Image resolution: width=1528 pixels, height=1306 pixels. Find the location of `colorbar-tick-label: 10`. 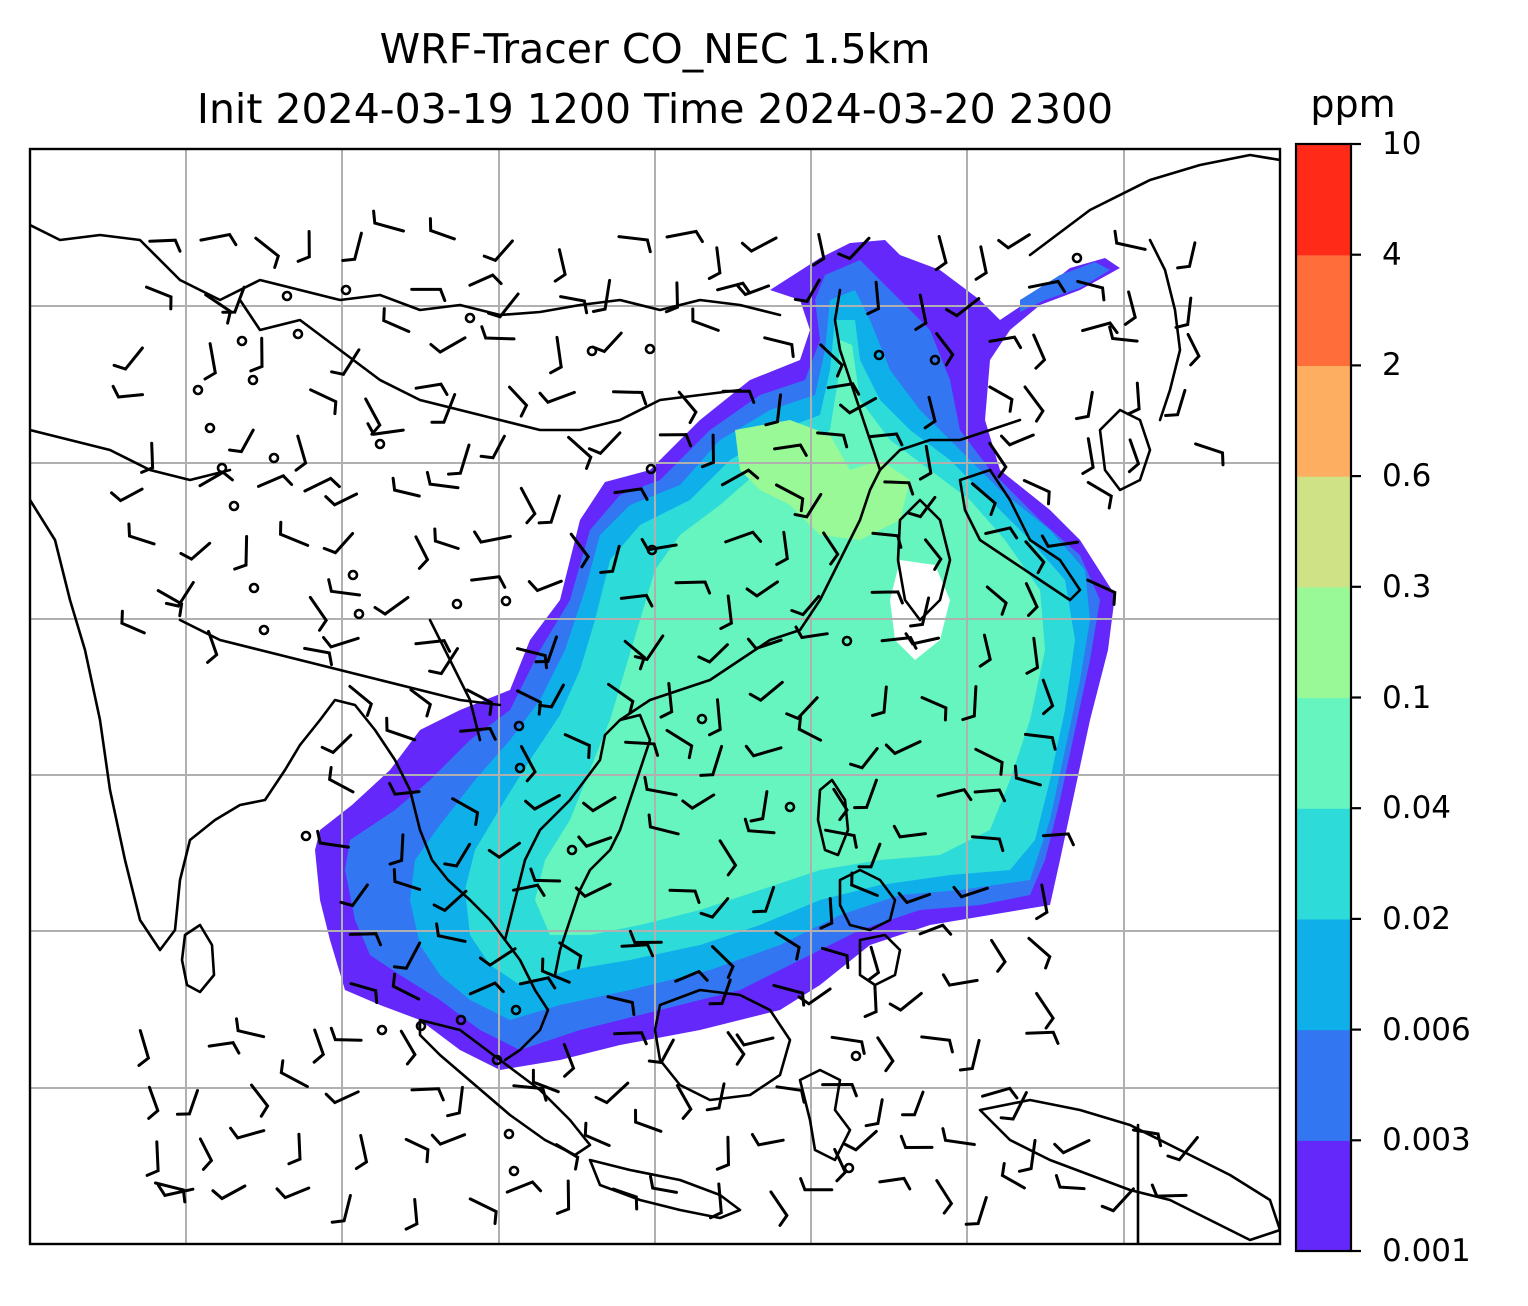

colorbar-tick-label: 10 is located at coordinates (1402, 144).